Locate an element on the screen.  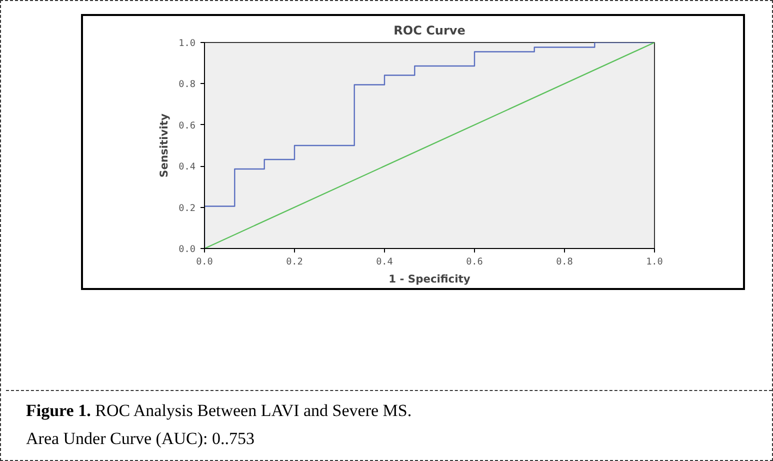
y-tick-label: 0.0 is located at coordinates (187, 249).